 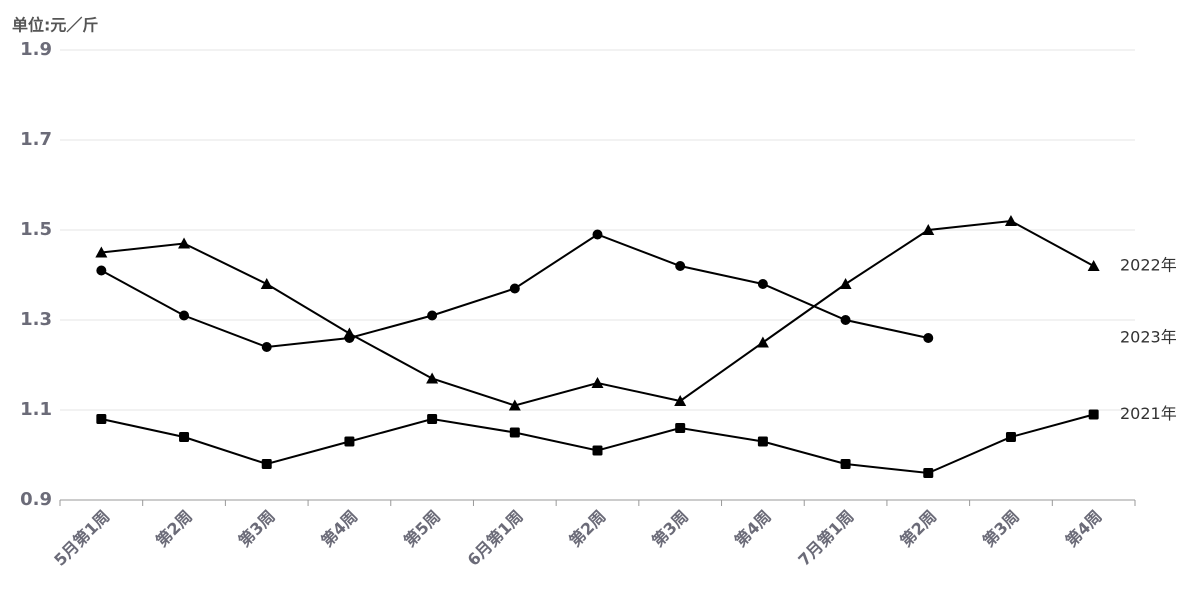 What do you see at coordinates (1148, 413) in the screenshot?
I see `series-label: 2021年` at bounding box center [1148, 413].